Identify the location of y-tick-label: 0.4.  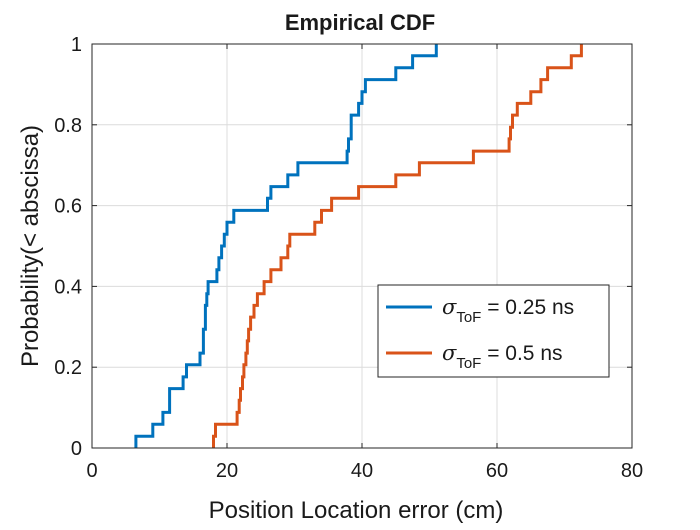
(68, 287).